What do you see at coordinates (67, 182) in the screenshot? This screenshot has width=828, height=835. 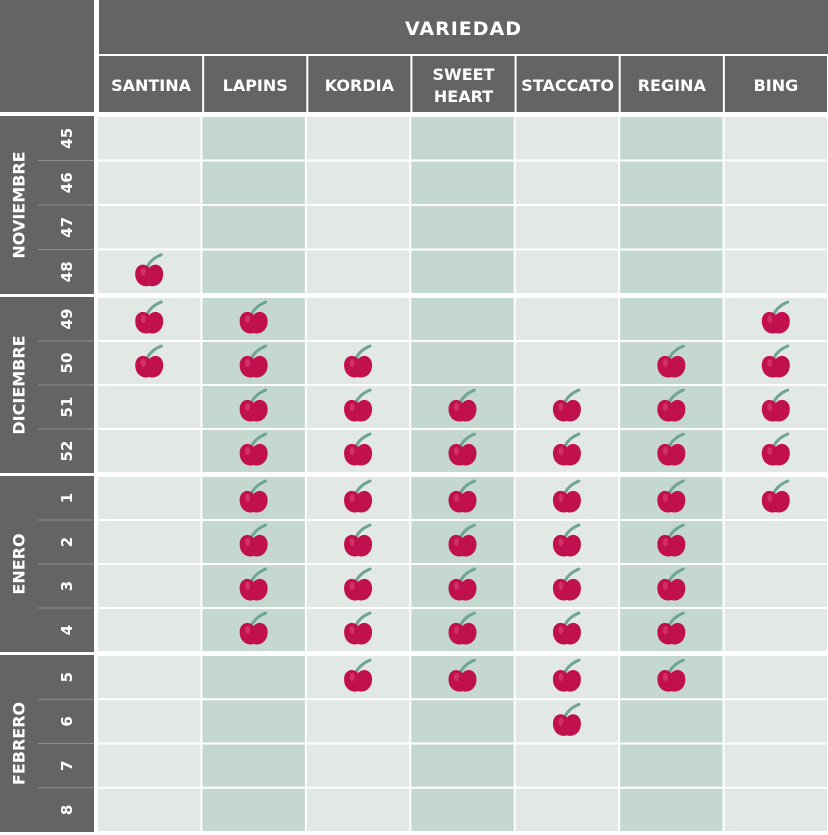 I see `week-label: 46` at bounding box center [67, 182].